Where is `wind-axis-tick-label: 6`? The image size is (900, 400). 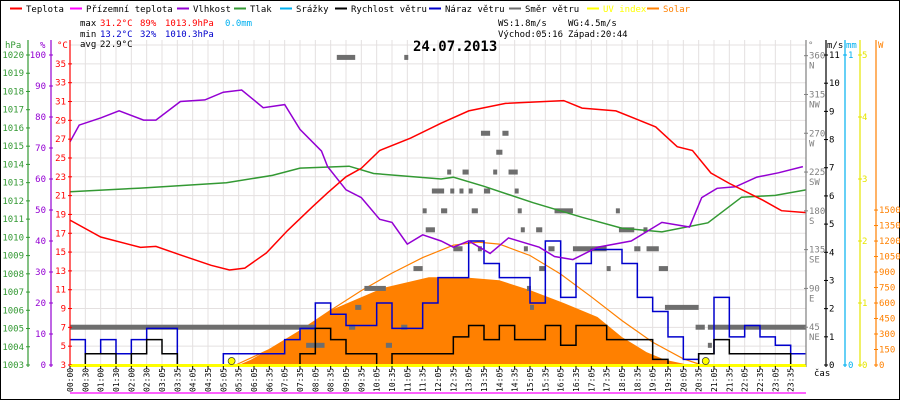
wind-axis-tick-label: 6 is located at coordinates (831, 197).